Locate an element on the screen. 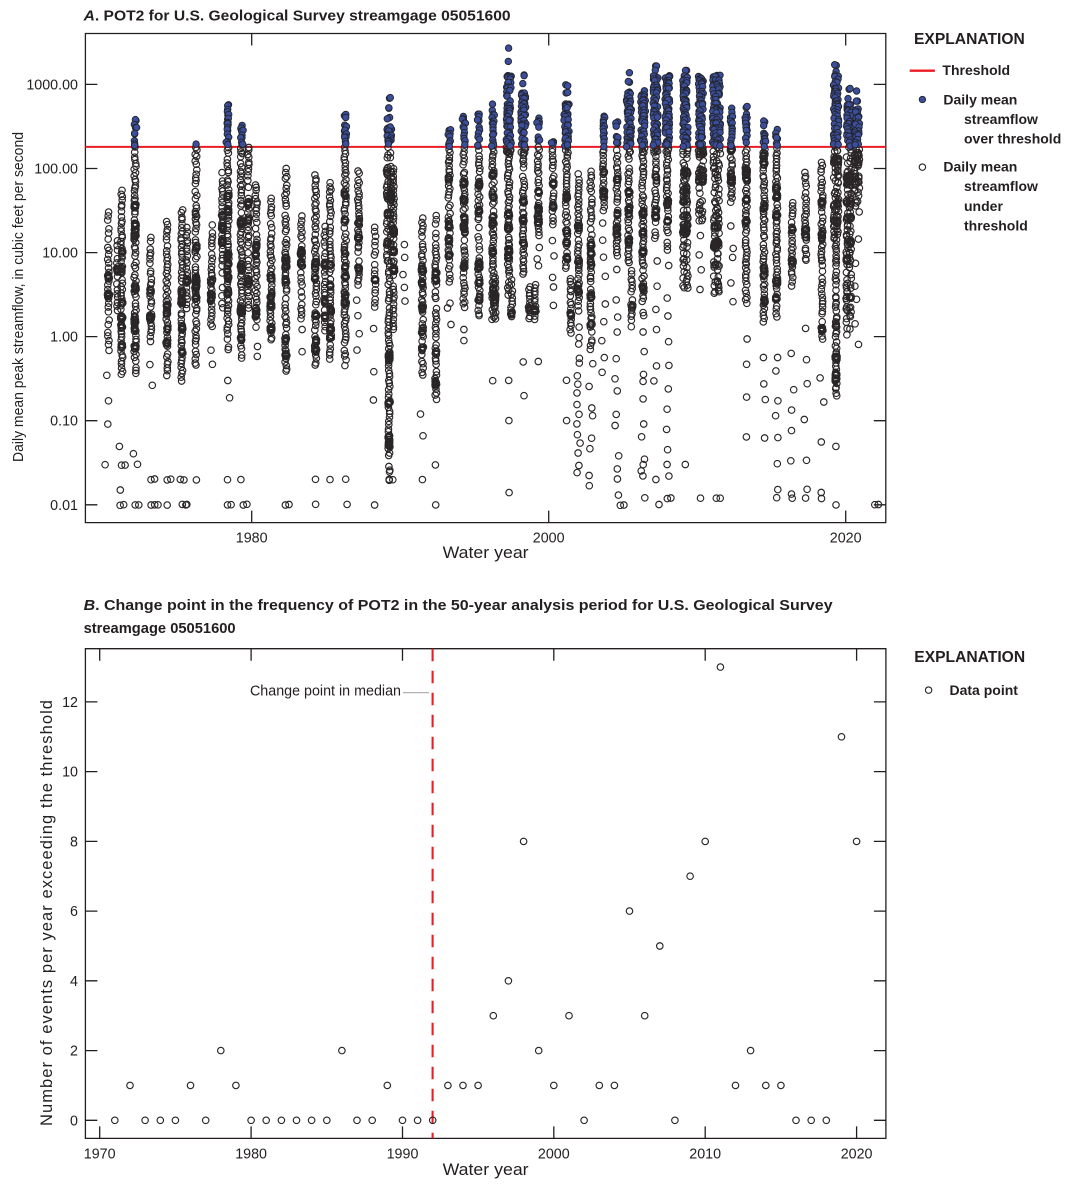 Image resolution: width=1071 pixels, height=1191 pixels. svg-text: 1000.00 is located at coordinates (52, 85).